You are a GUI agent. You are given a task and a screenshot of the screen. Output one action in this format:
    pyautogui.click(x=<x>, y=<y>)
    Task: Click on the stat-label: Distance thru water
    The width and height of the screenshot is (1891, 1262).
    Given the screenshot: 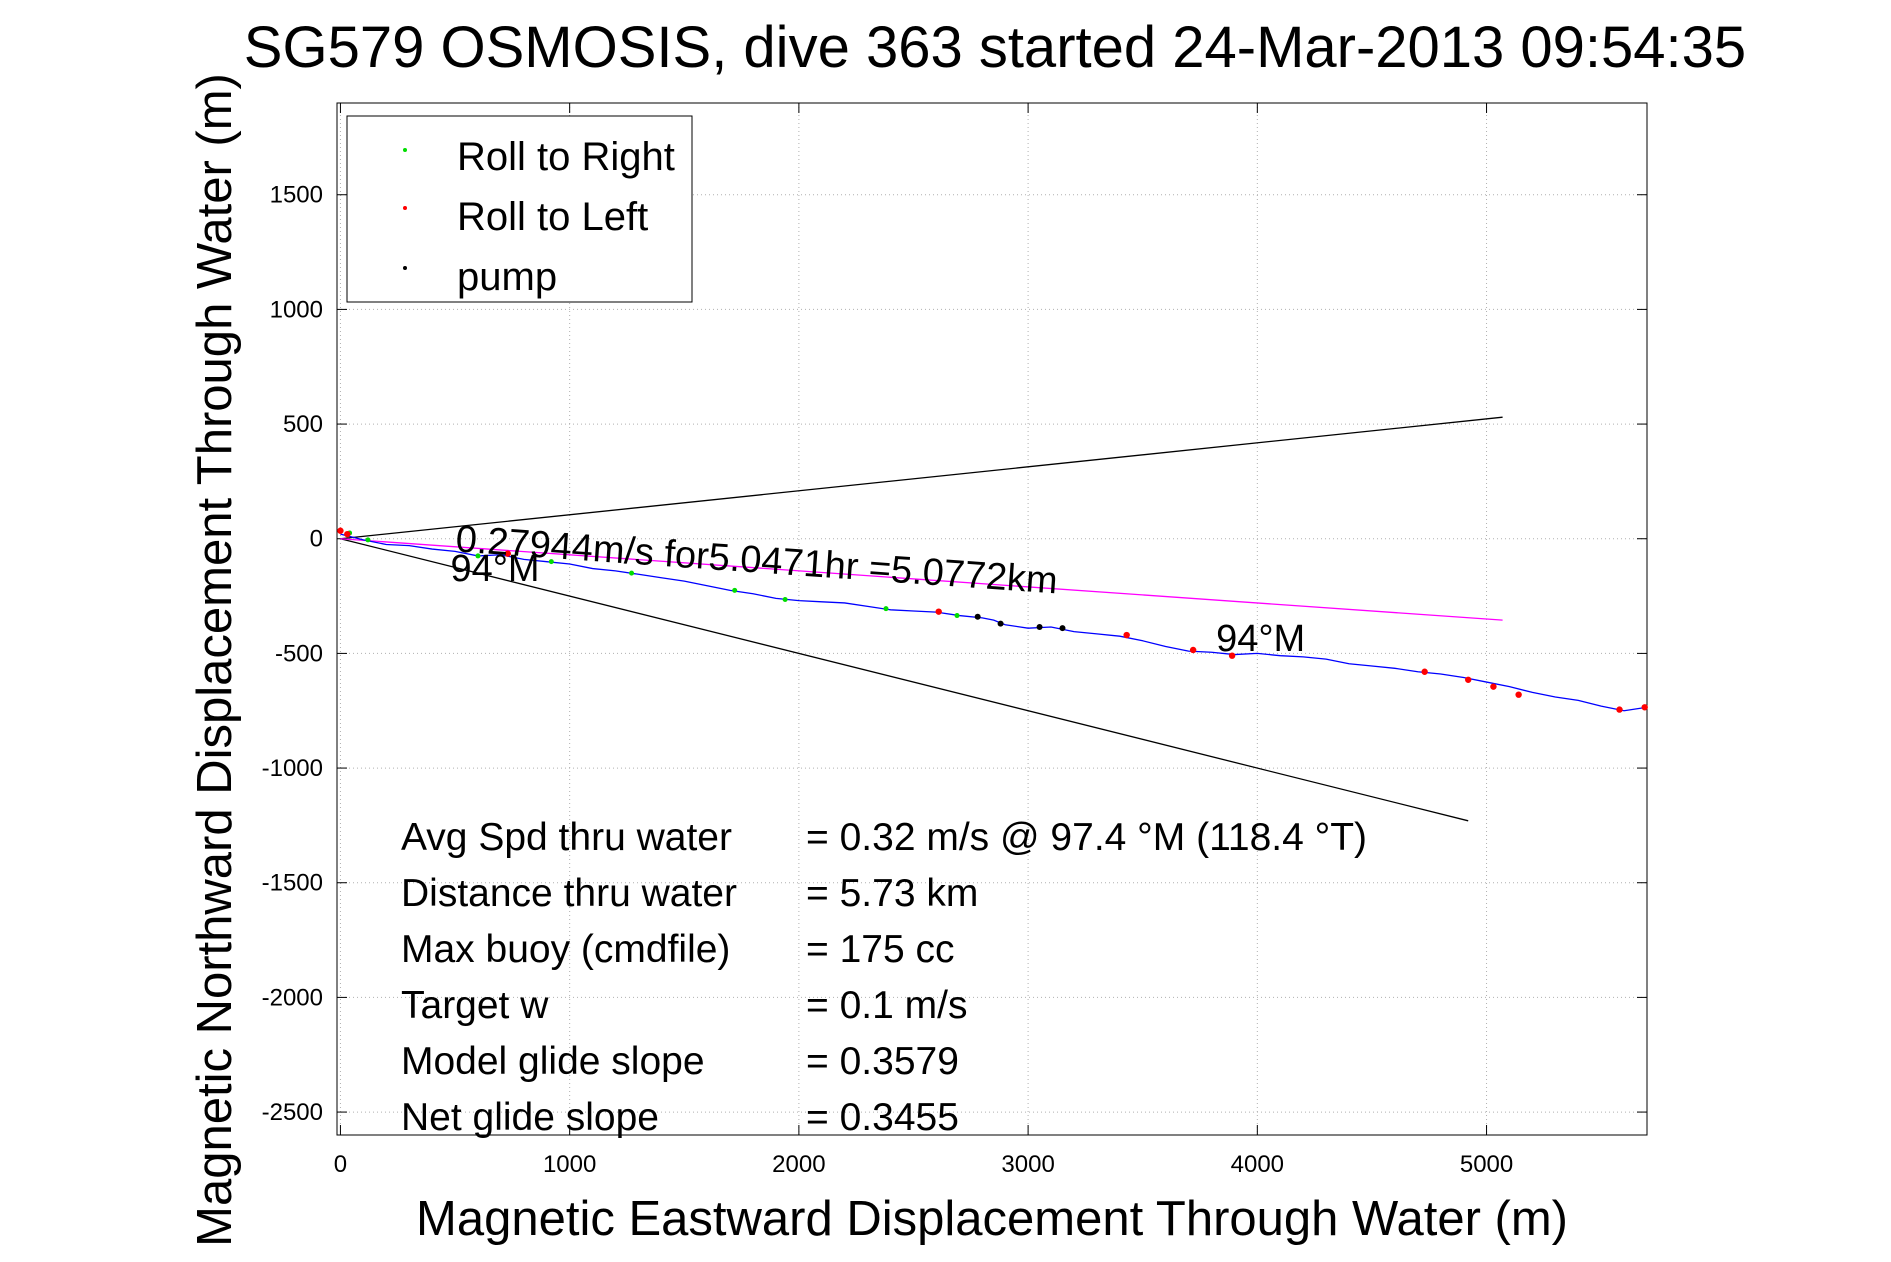 What is the action you would take?
    pyautogui.click(x=569, y=893)
    